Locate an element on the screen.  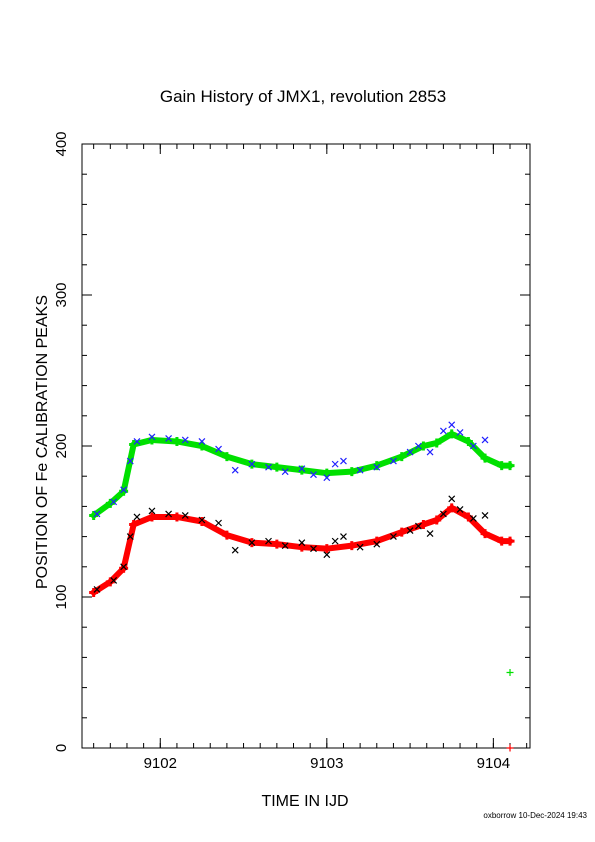
y-tick-label: 300 is located at coordinates (61, 294).